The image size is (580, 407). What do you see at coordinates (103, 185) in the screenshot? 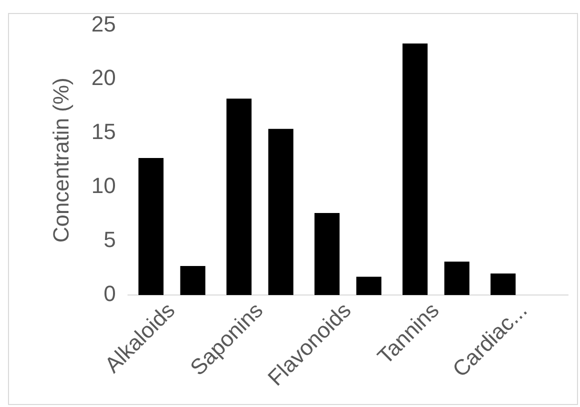
I see `y-tick-label: 10` at bounding box center [103, 185].